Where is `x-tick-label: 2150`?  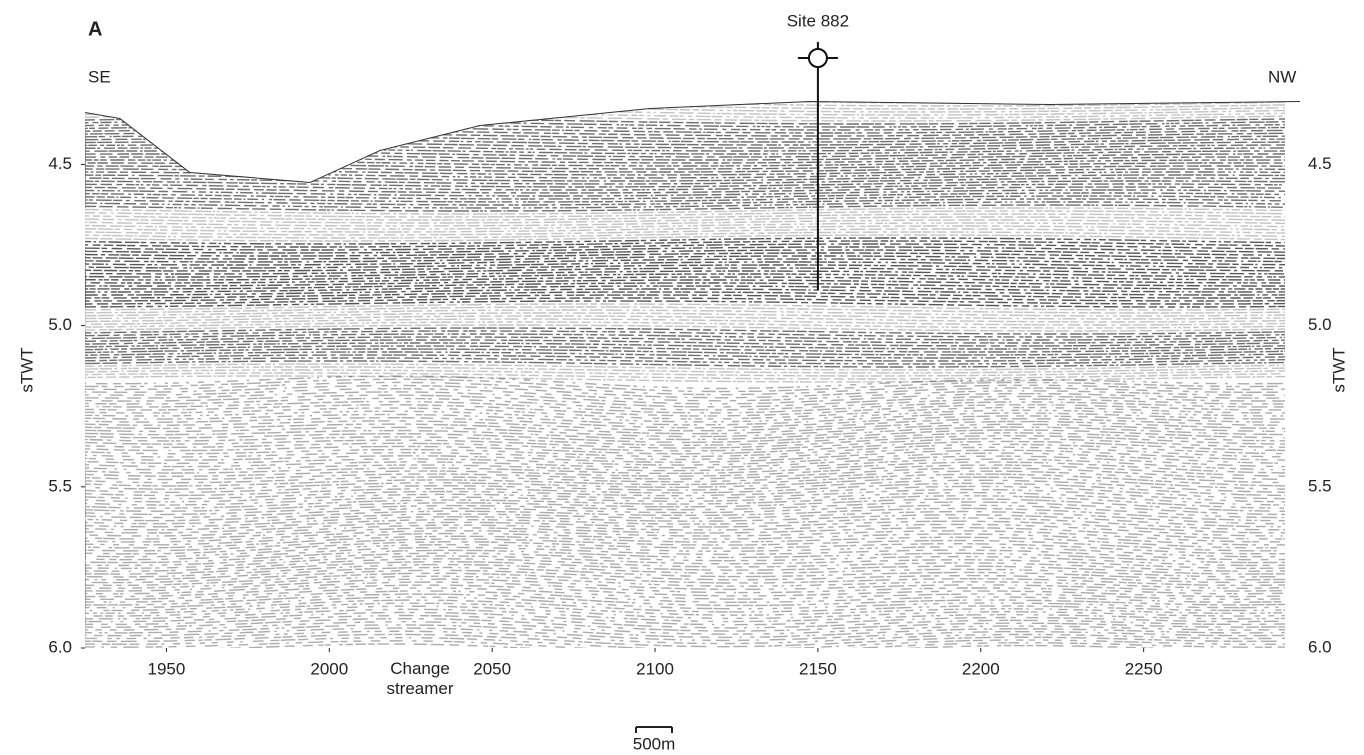
x-tick-label: 2150 is located at coordinates (818, 668).